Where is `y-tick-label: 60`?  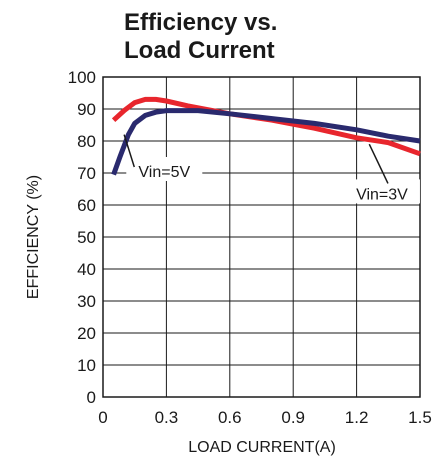 y-tick-label: 60 is located at coordinates (86, 205).